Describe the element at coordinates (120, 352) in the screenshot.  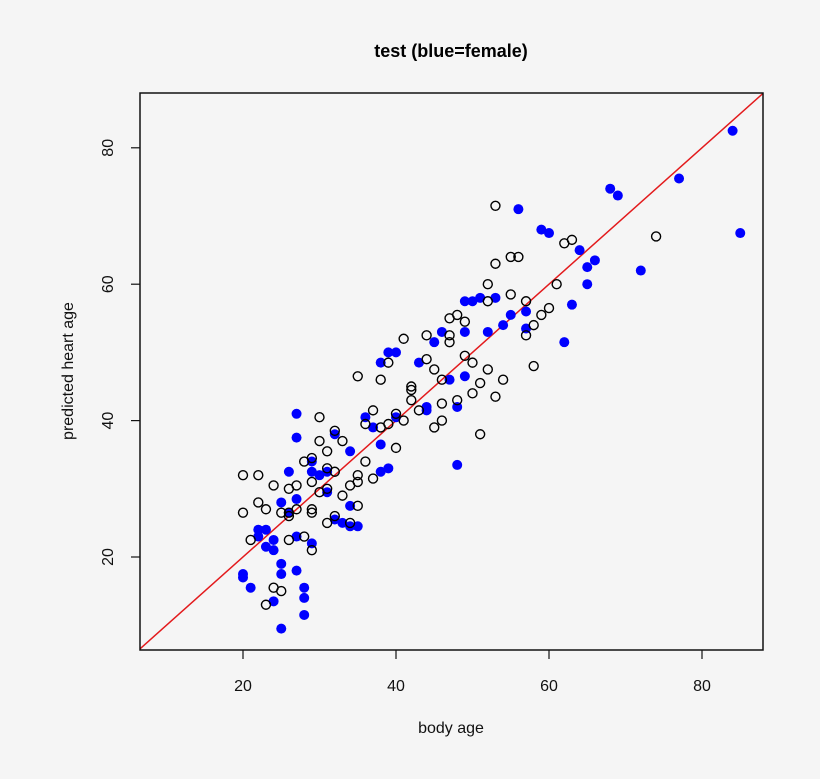
I see `y-axis: 20 40 60 80` at that location.